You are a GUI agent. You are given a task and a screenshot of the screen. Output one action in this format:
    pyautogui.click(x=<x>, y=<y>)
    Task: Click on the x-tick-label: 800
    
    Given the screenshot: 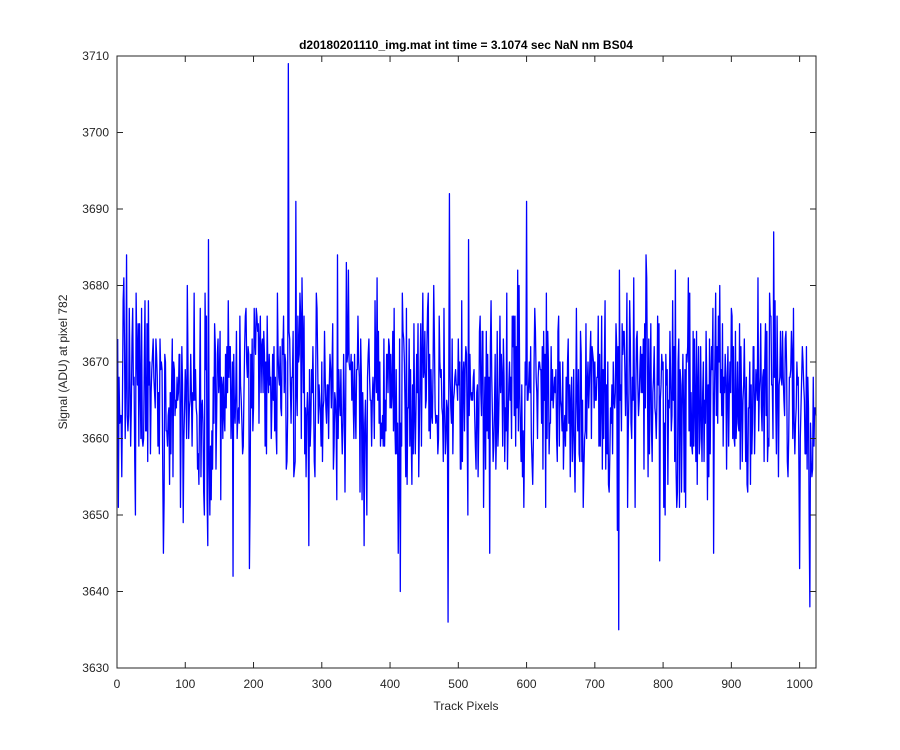 What is the action you would take?
    pyautogui.click(x=663, y=684)
    